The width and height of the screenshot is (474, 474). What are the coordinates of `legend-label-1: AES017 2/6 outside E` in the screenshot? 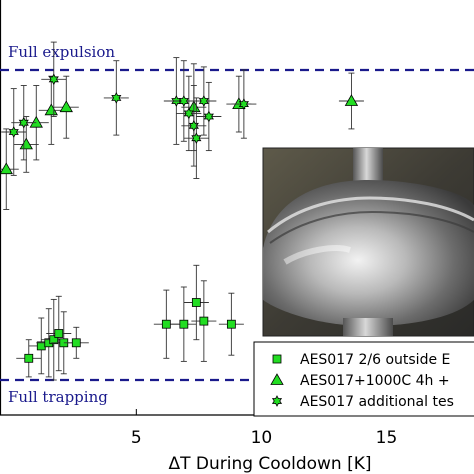 It's located at (375, 360).